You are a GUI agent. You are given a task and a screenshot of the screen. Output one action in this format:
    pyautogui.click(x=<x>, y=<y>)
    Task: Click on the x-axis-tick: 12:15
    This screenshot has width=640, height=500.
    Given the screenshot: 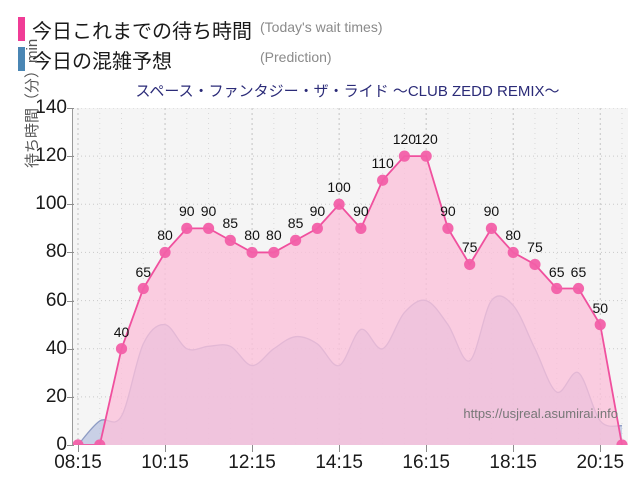 What is the action you would take?
    pyautogui.click(x=252, y=462)
    